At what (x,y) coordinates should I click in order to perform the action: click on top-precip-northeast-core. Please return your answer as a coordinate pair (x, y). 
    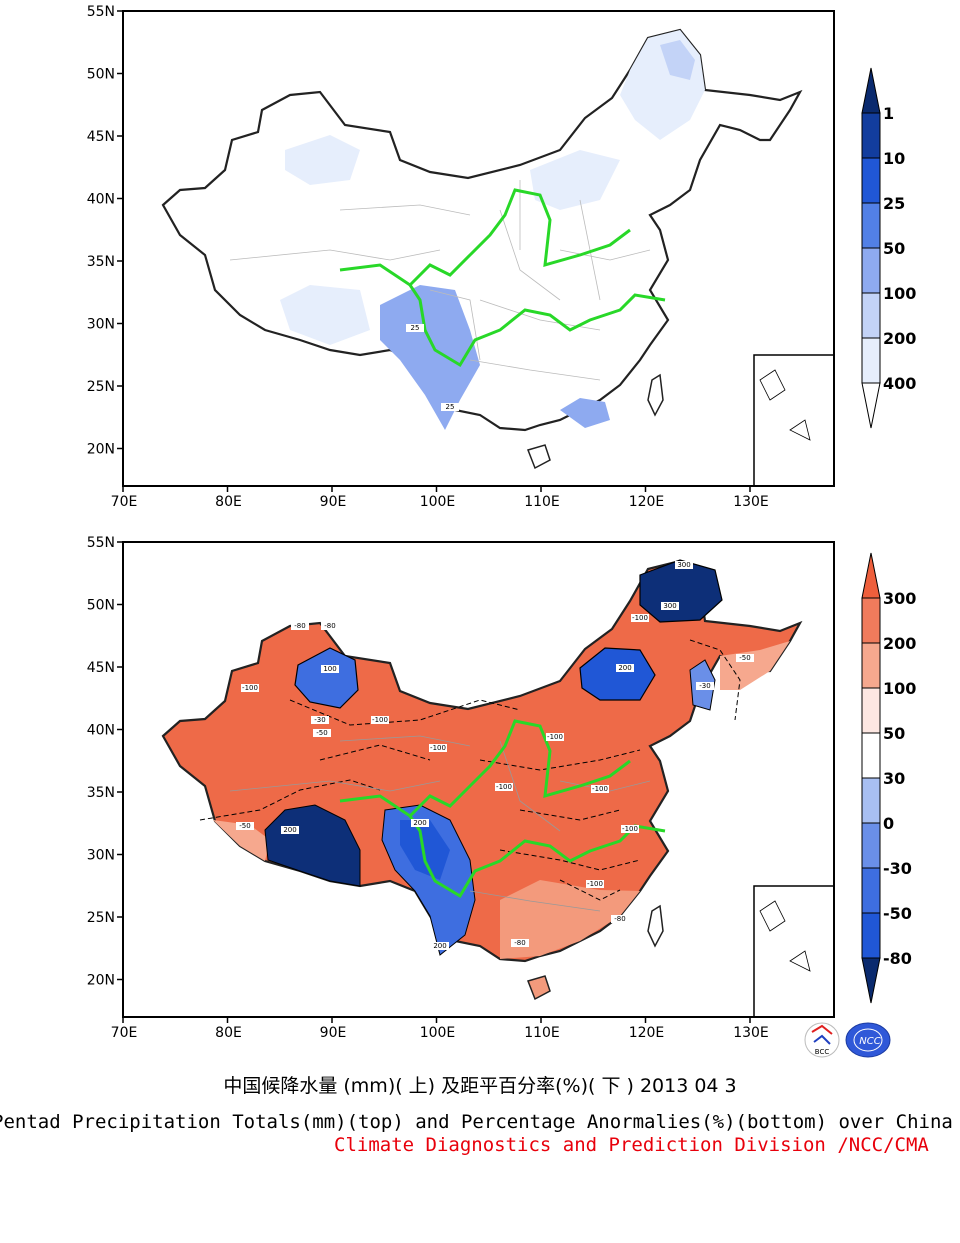
    Looking at the image, I should click on (677, 60).